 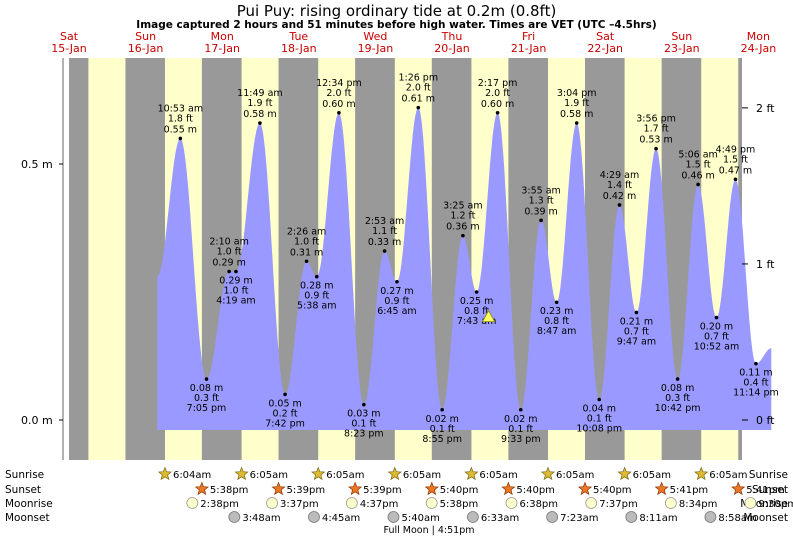 What do you see at coordinates (146, 48) in the screenshot?
I see `date-label: 16-Jan` at bounding box center [146, 48].